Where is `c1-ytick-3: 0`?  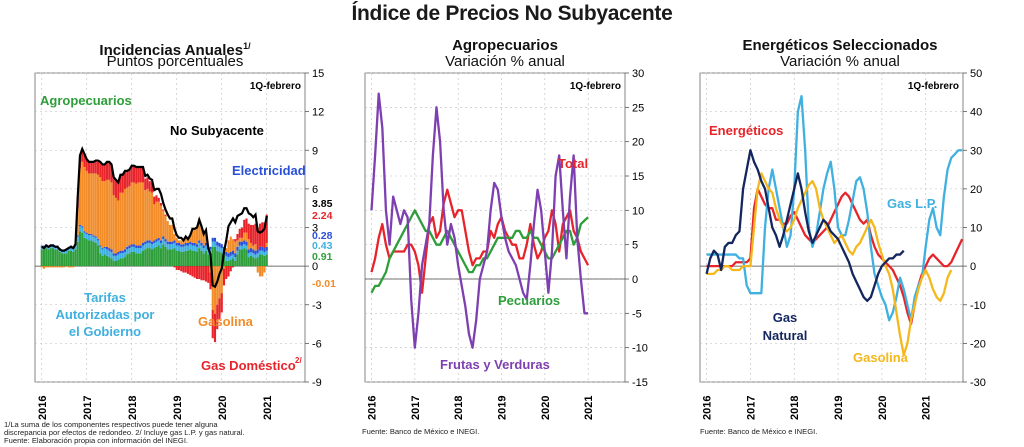 c1-ytick-3: 0 is located at coordinates (315, 267).